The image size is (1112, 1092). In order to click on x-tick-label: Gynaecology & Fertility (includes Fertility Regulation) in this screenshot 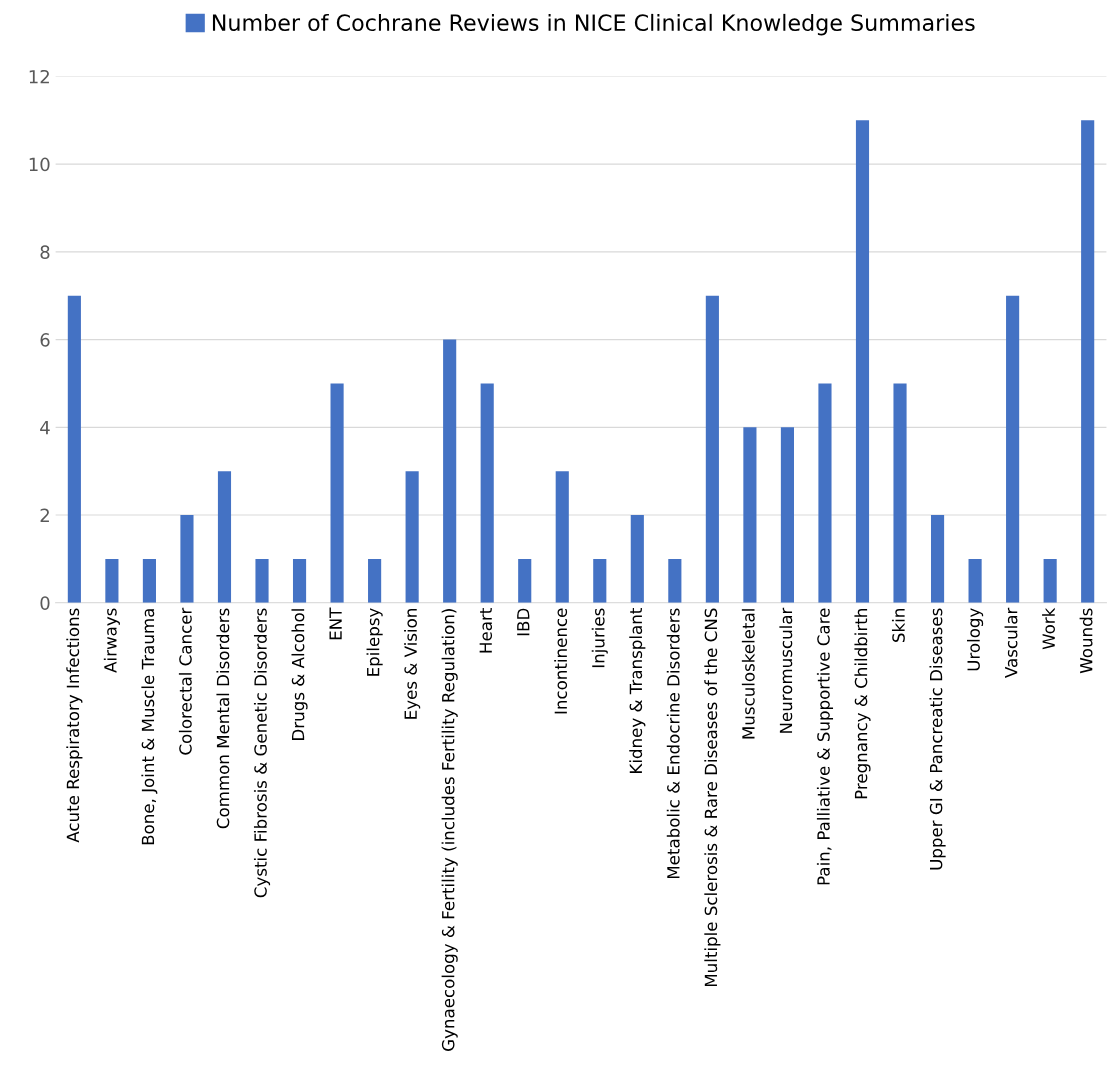, I will do `click(449, 830)`.